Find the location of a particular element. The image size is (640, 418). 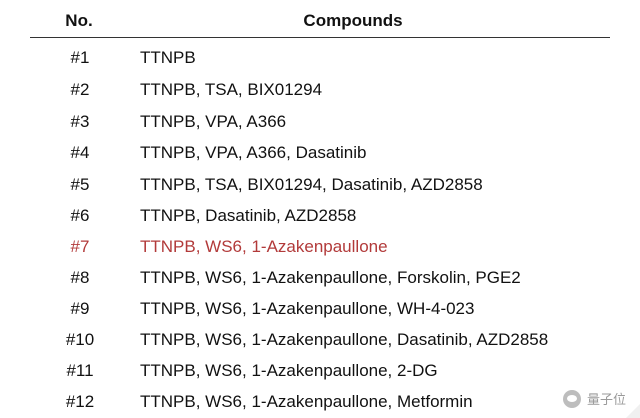

table-row: #4 TTNPB, VPA, A366, Dasatinib is located at coordinates (320, 152).